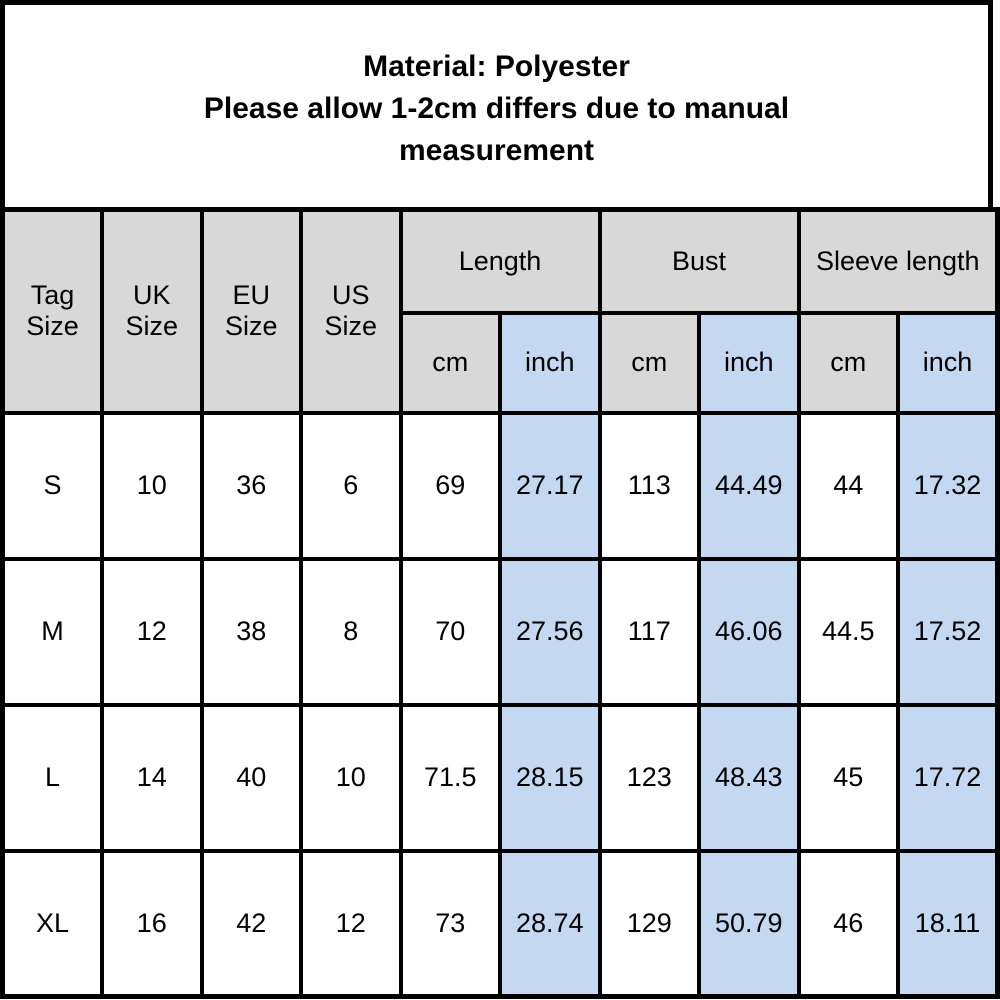 The image size is (1000, 1000). What do you see at coordinates (52, 923) in the screenshot?
I see `cell-tag-size: XL` at bounding box center [52, 923].